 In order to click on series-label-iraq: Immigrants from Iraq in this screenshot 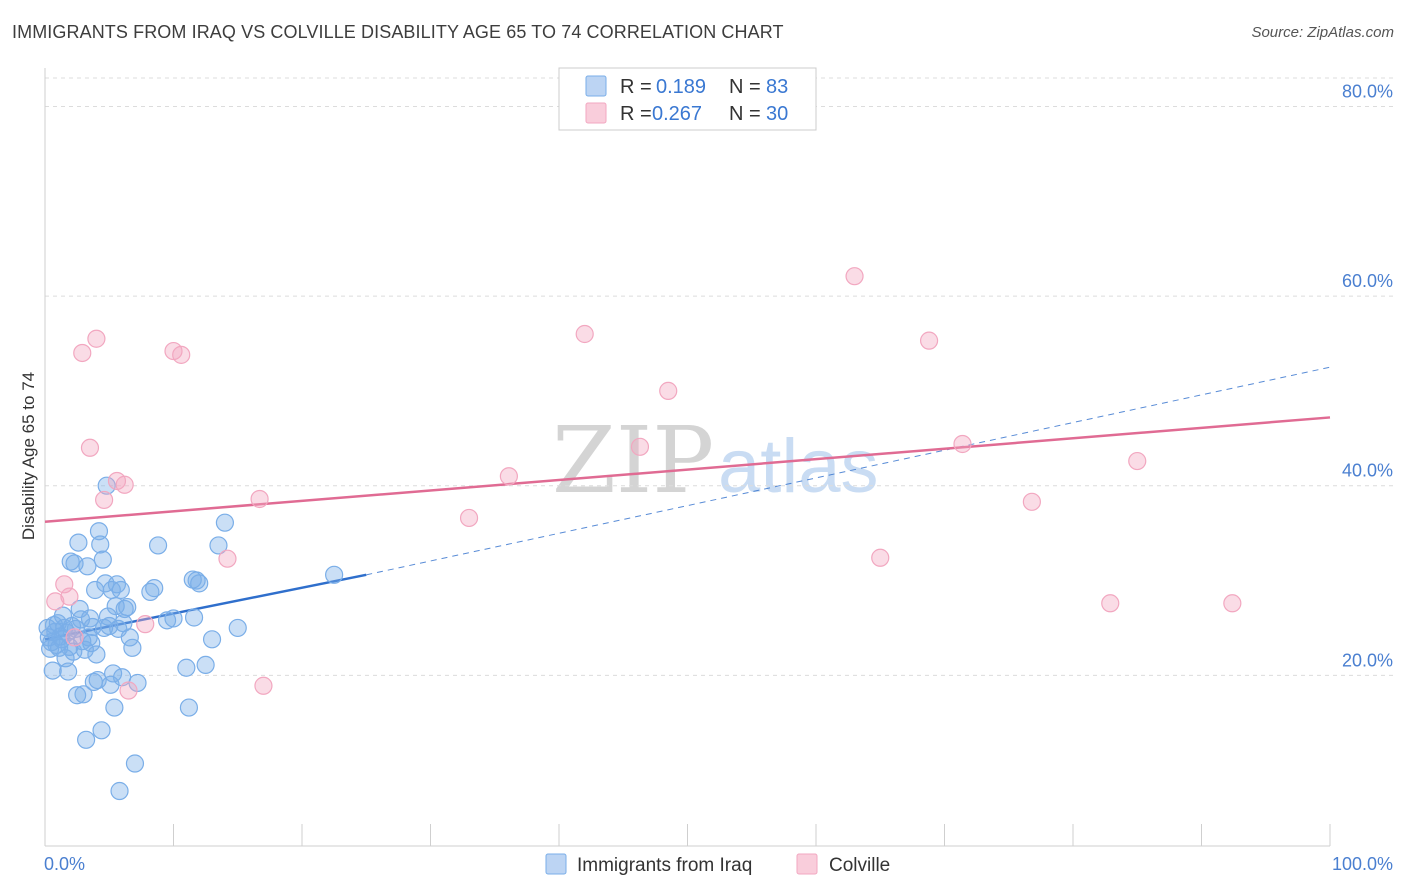, I will do `click(664, 865)`.